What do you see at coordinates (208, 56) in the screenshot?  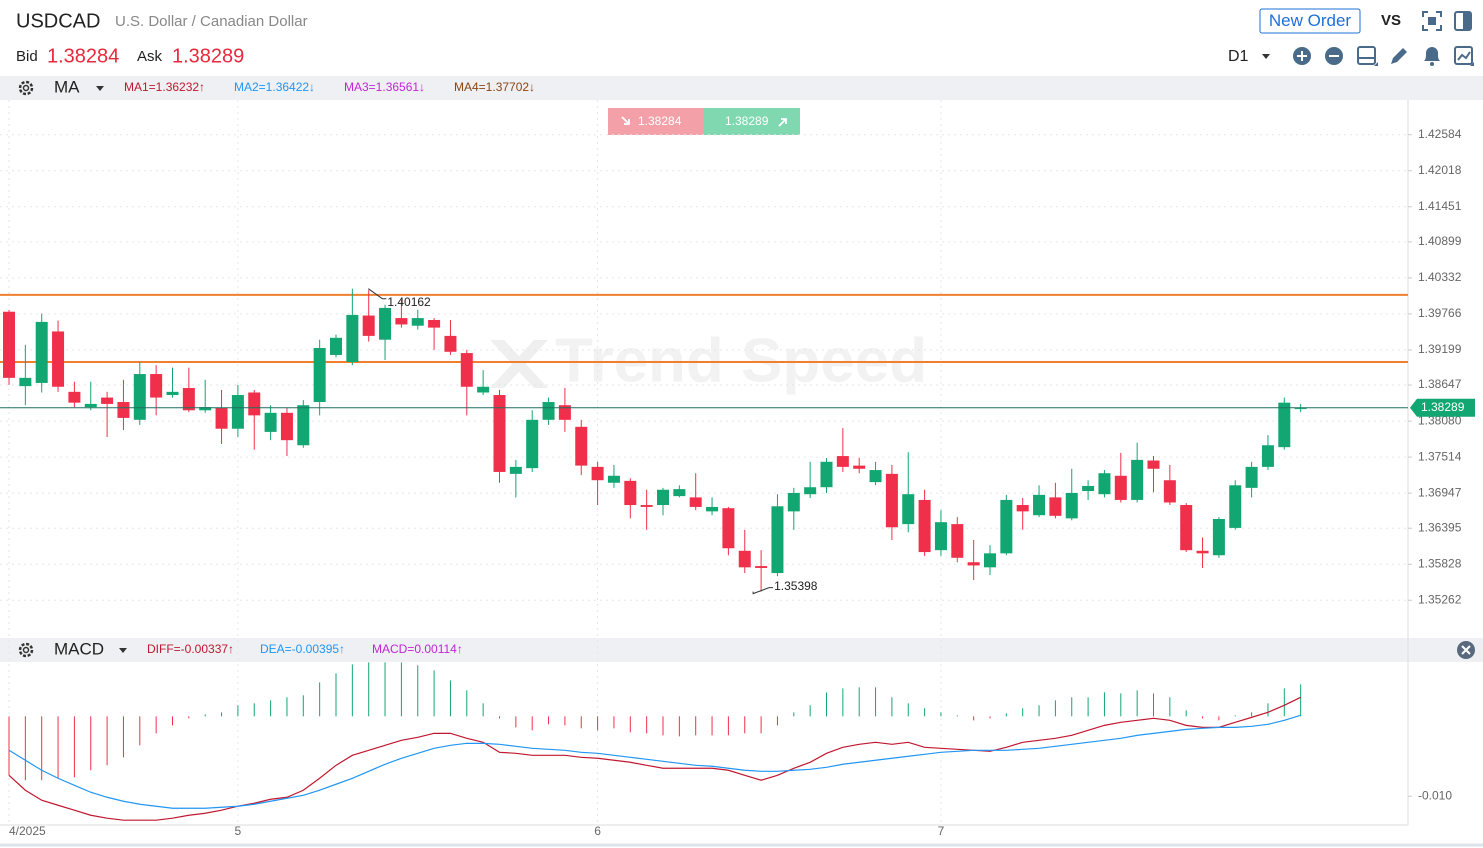 I see `ask-price: 1.38289` at bounding box center [208, 56].